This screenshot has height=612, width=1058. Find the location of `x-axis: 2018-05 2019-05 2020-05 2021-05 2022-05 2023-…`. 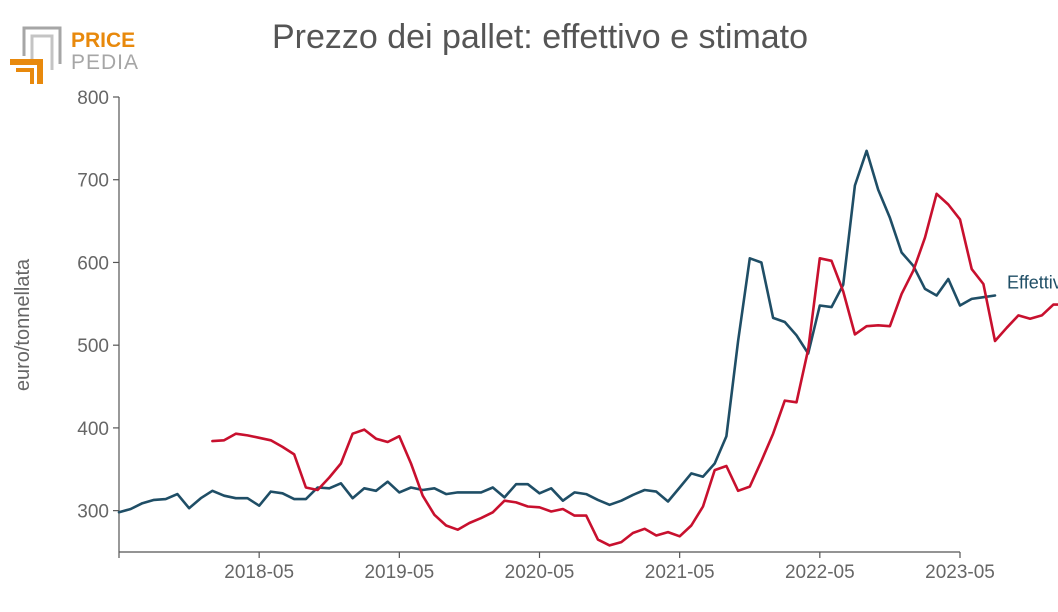

x-axis: 2018-05 2019-05 2020-05 2021-05 2022-05 2023-… is located at coordinates (556, 567).